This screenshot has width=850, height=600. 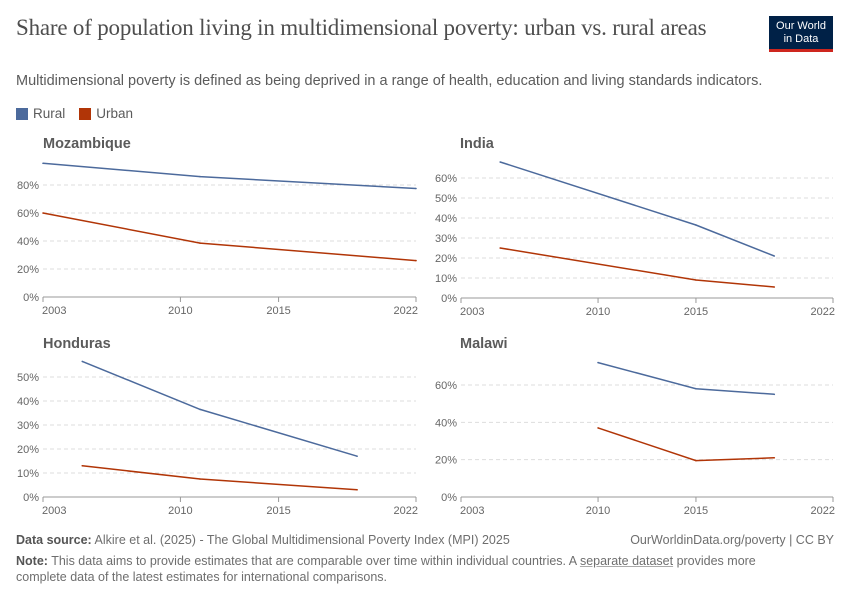 I want to click on legend-label: Rural, so click(x=49, y=113).